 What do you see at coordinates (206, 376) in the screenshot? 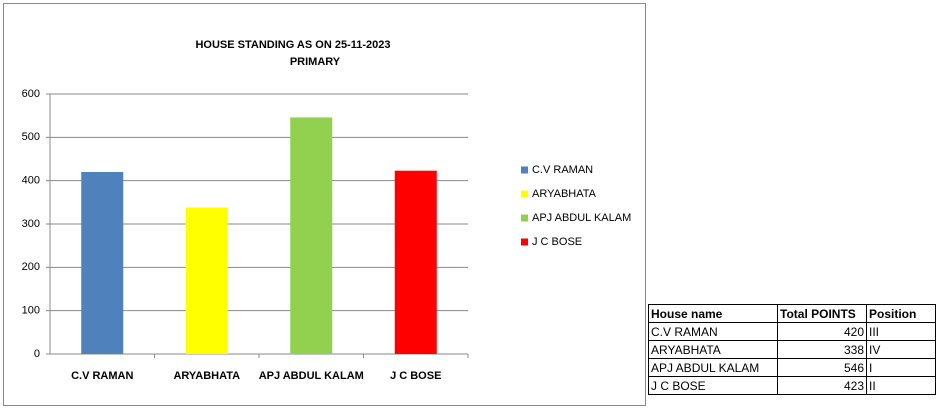
I see `x-tick-label: ARYABHATA` at bounding box center [206, 376].